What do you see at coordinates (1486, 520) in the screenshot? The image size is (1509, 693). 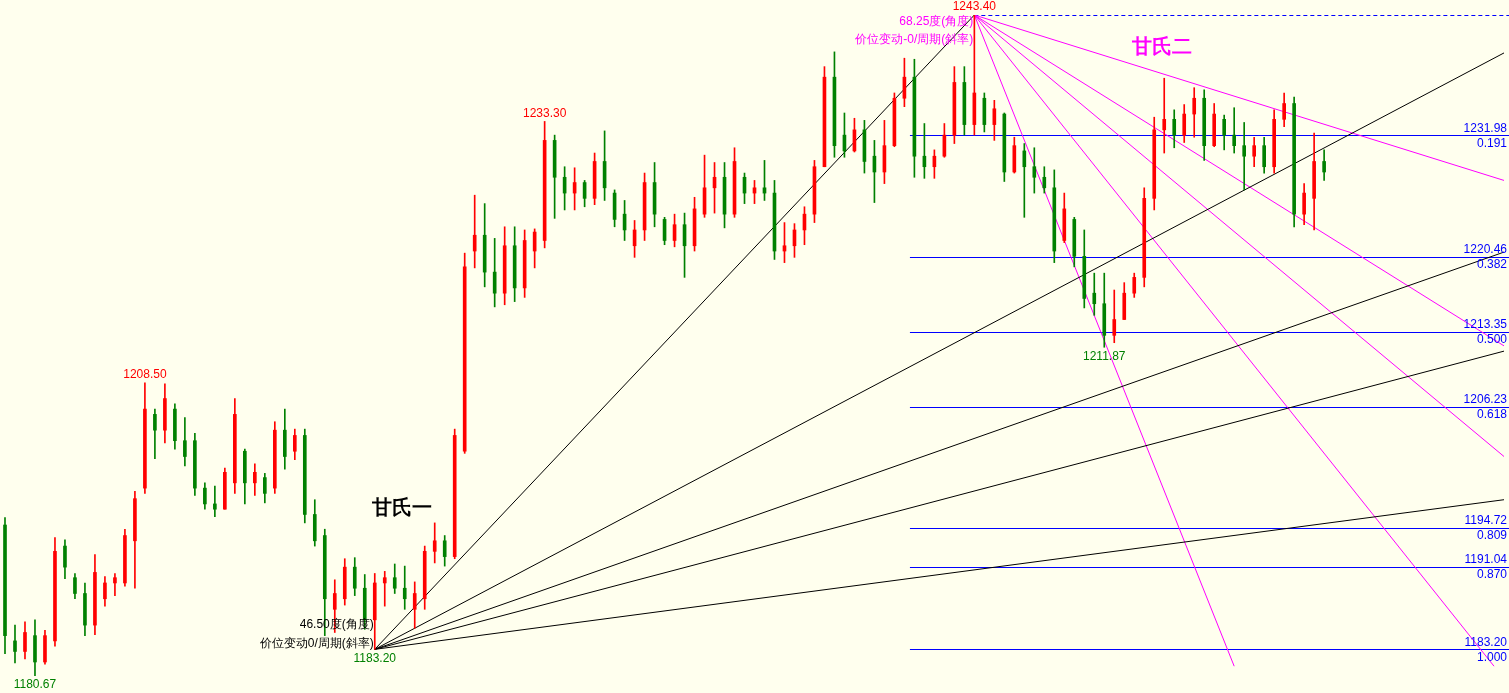 I see `ref-line-label: 1194.72` at bounding box center [1486, 520].